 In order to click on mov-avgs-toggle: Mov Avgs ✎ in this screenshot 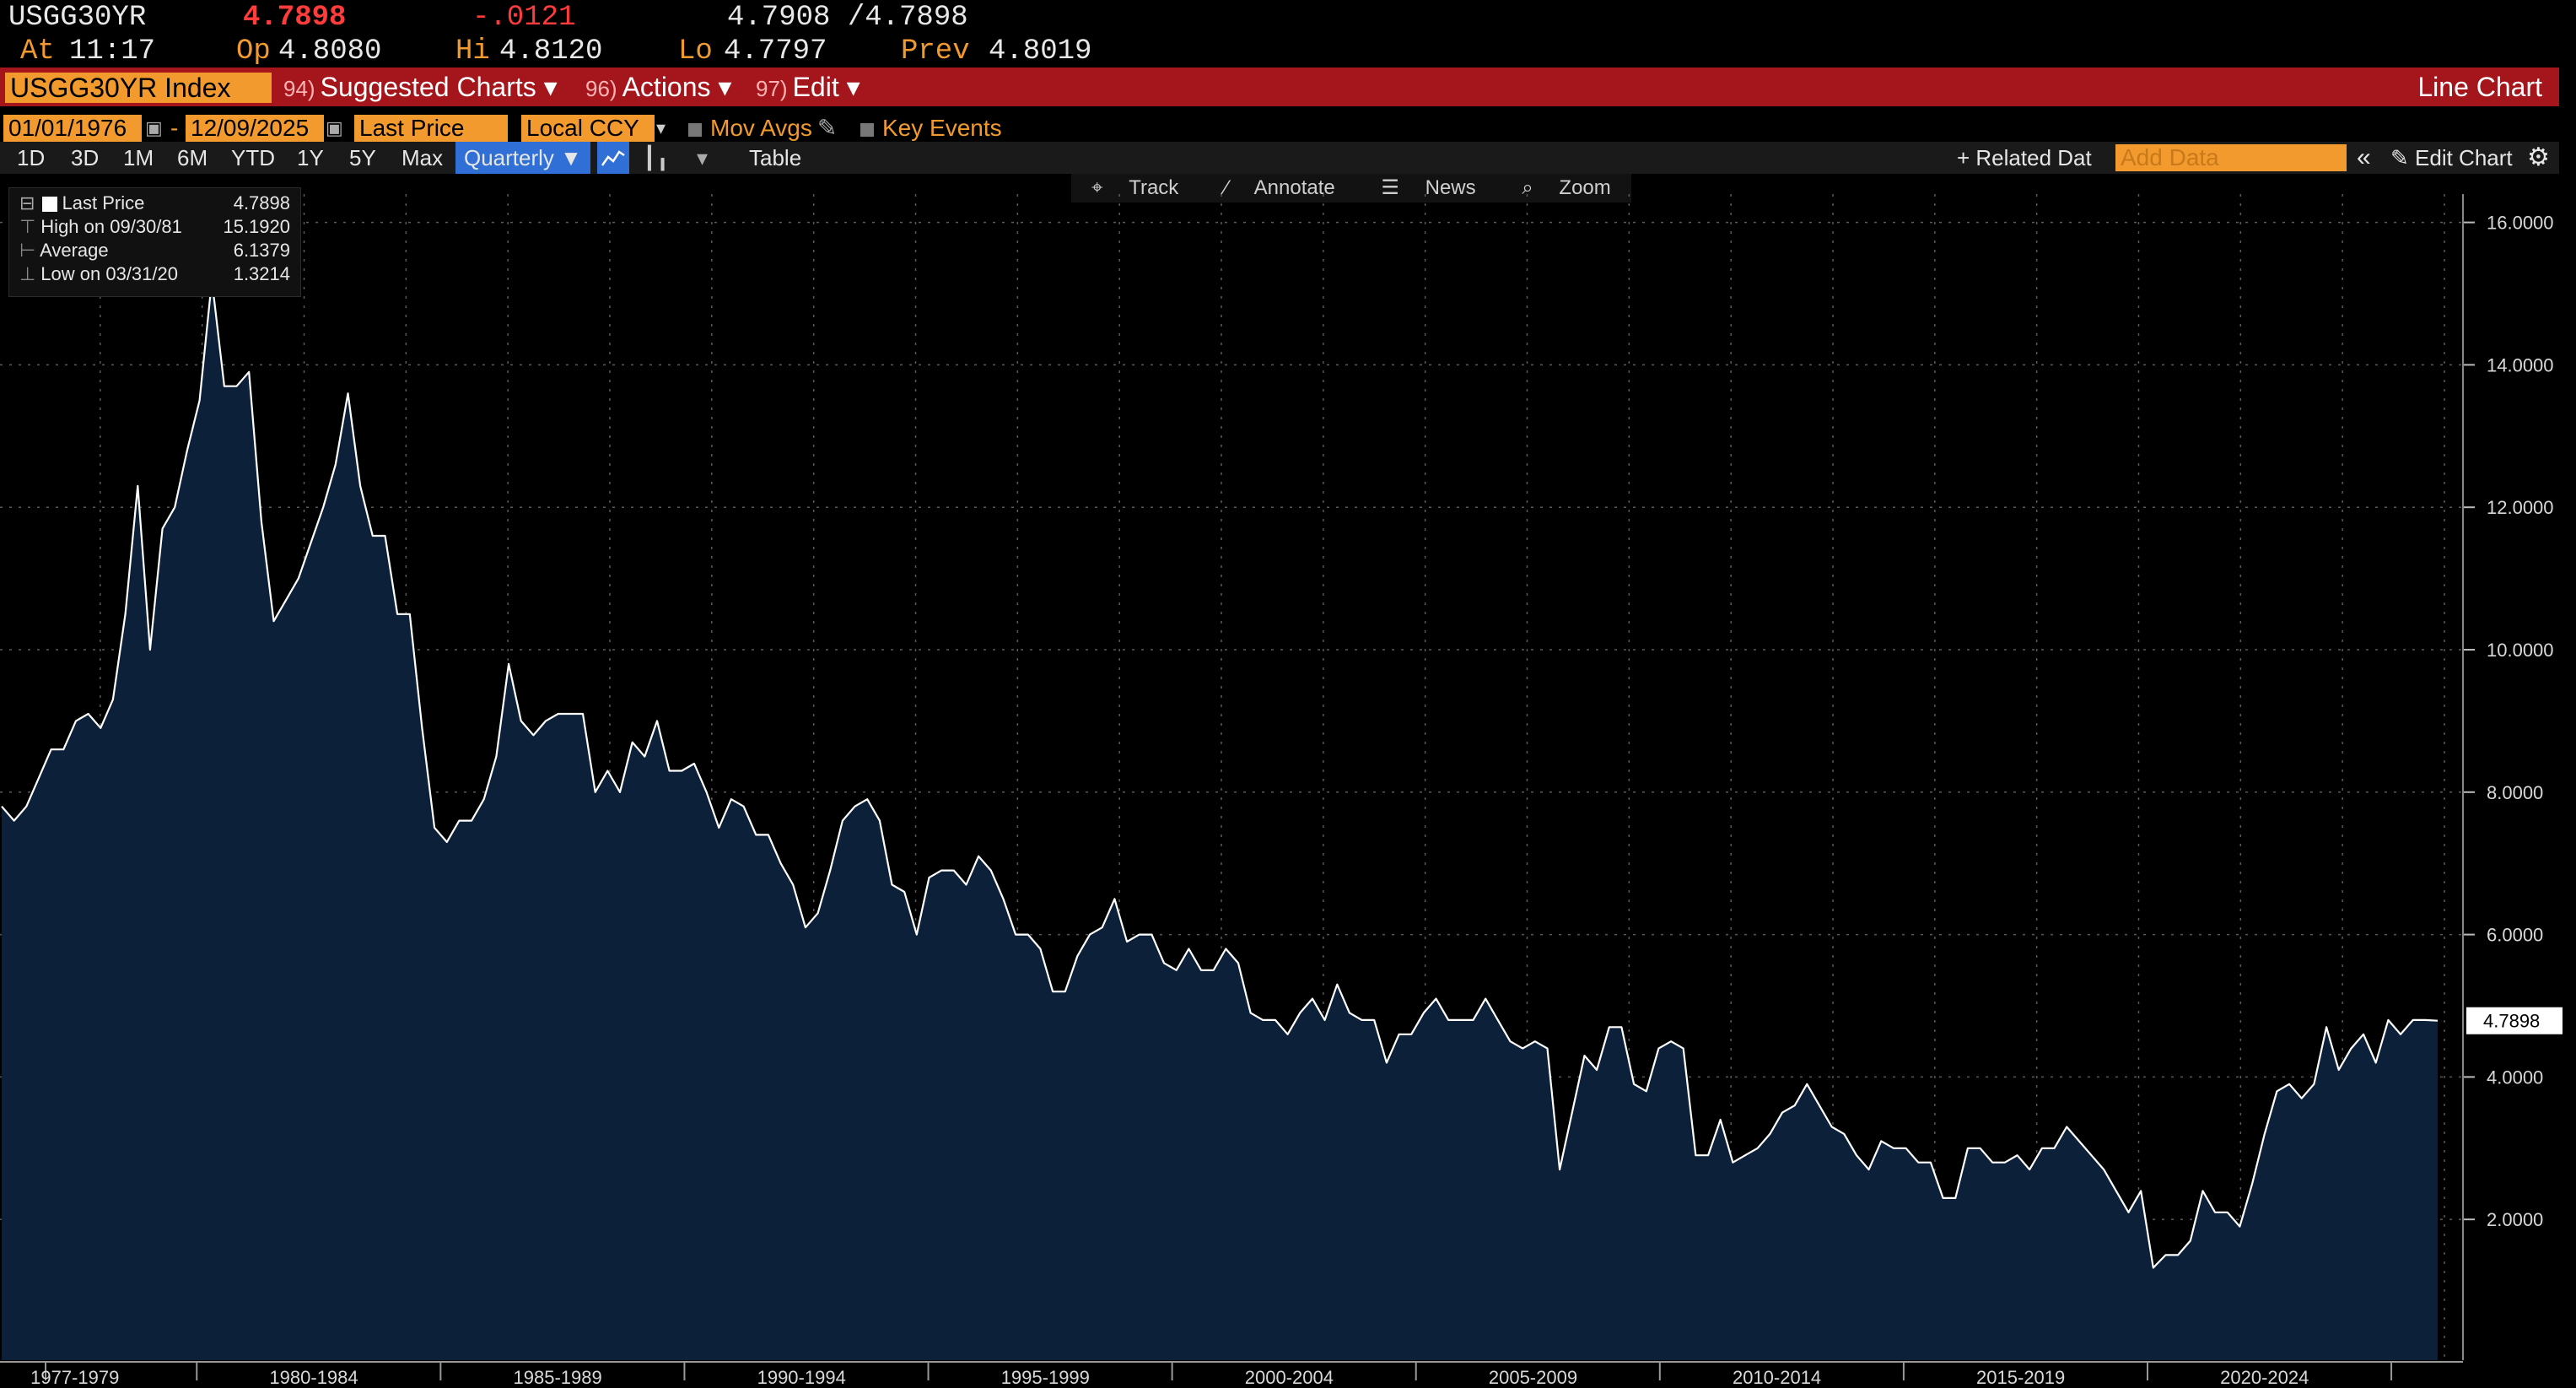, I will do `click(762, 128)`.